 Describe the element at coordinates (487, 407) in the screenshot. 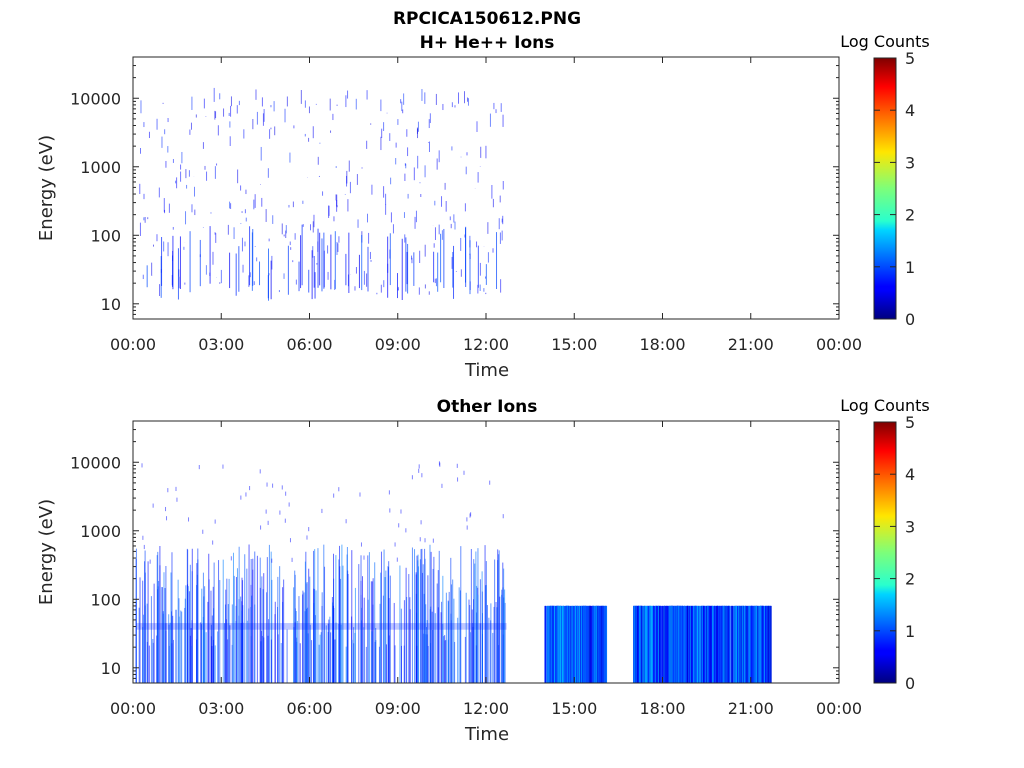

I see `panel-title: Other Ions` at that location.